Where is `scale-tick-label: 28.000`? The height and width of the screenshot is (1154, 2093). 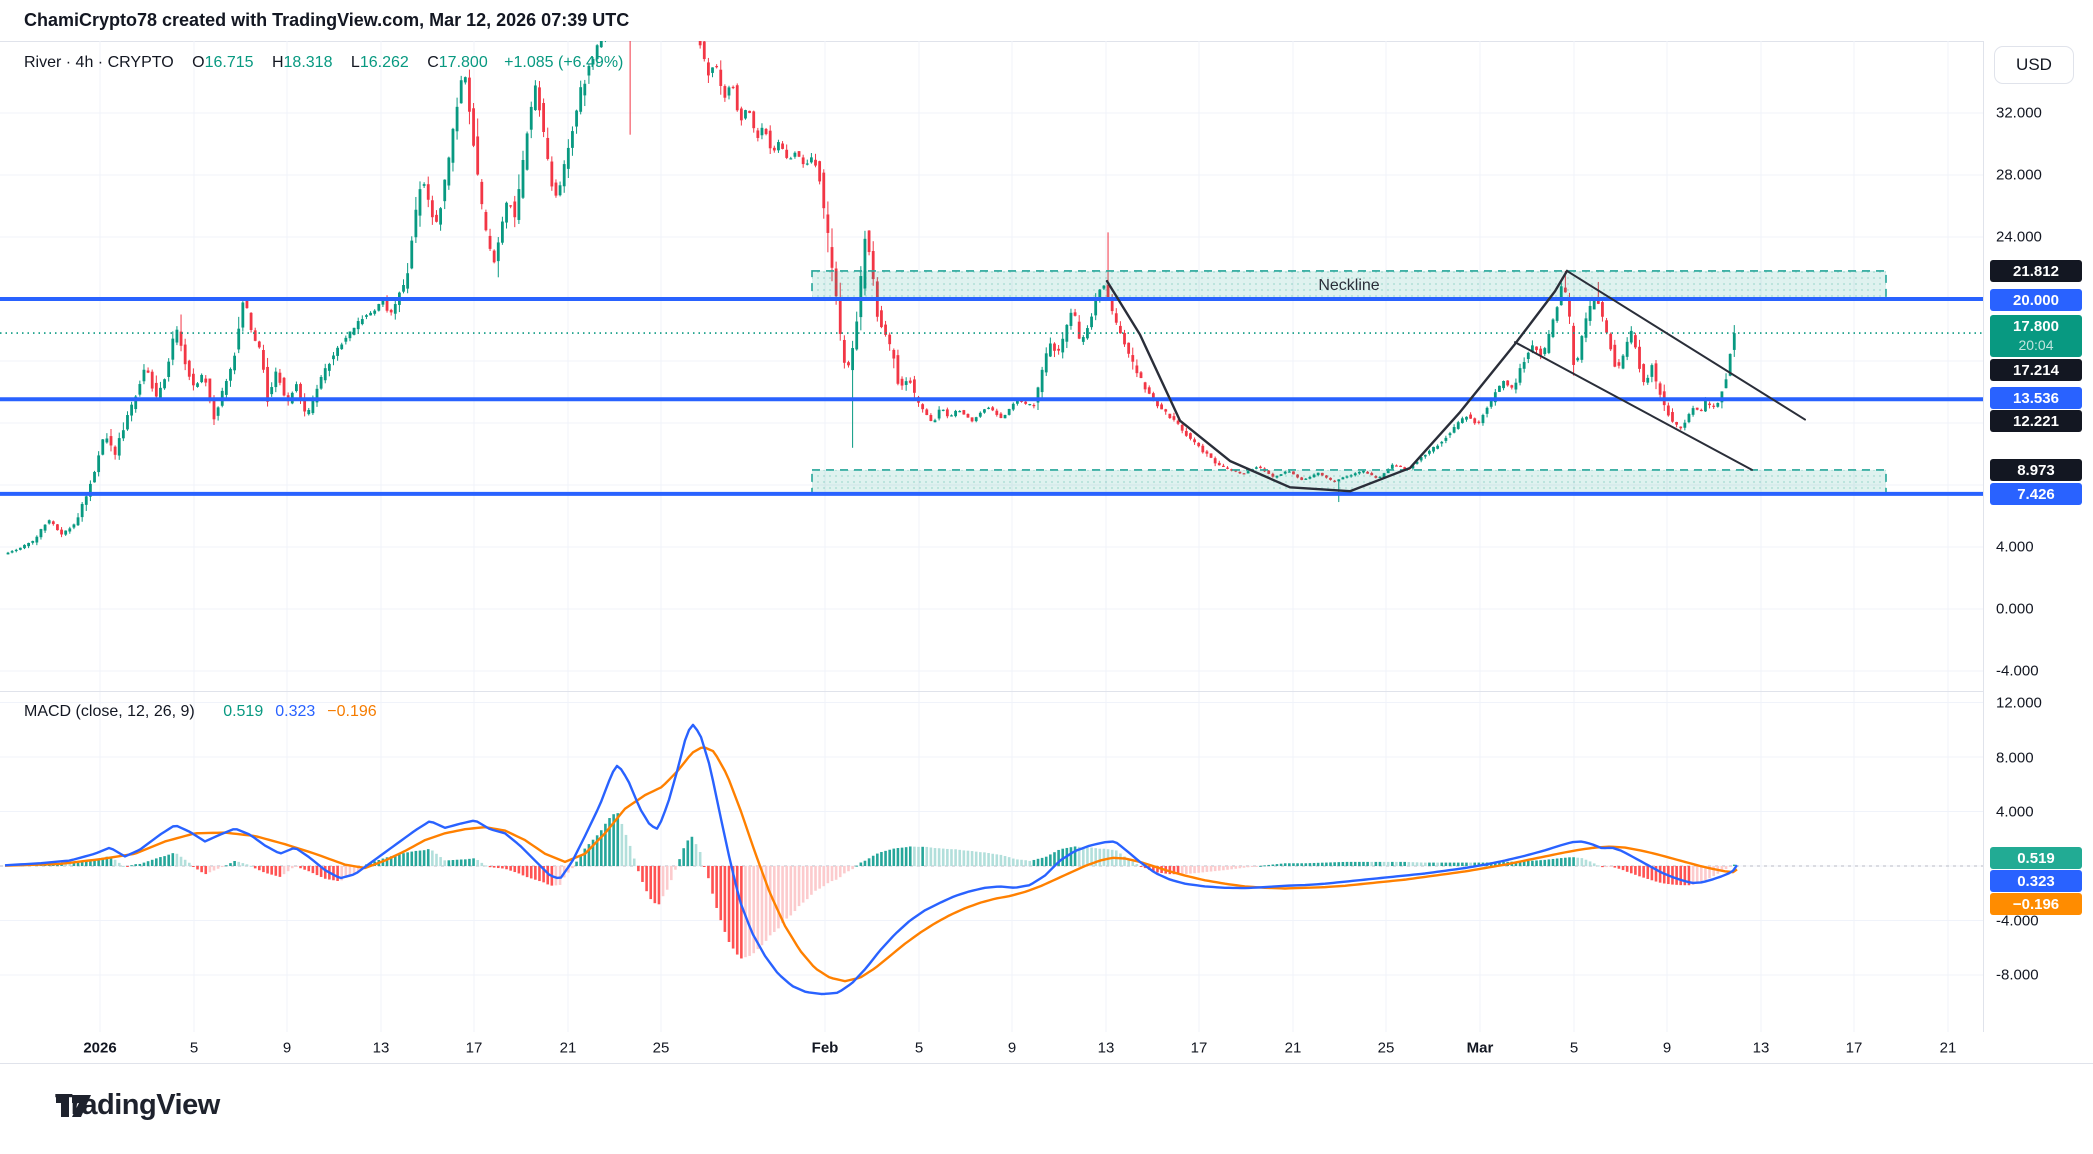
scale-tick-label: 28.000 is located at coordinates (2019, 175).